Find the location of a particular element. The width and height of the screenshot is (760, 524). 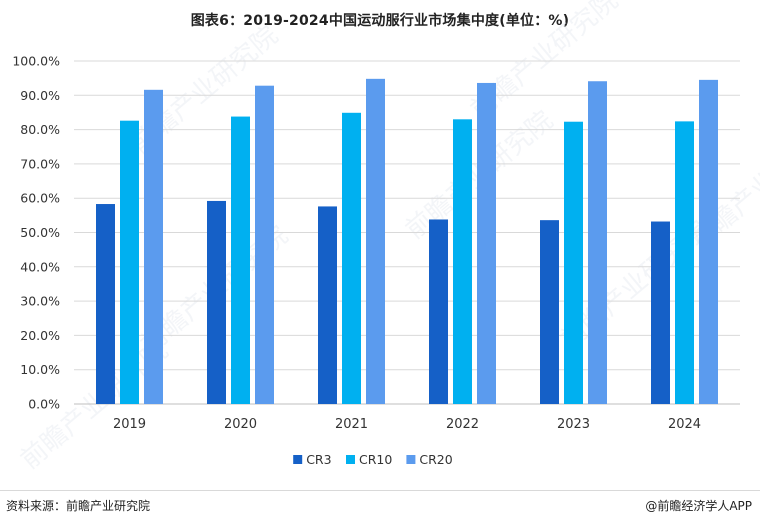

legend: CR3 CR10 CR20 is located at coordinates (373, 459).